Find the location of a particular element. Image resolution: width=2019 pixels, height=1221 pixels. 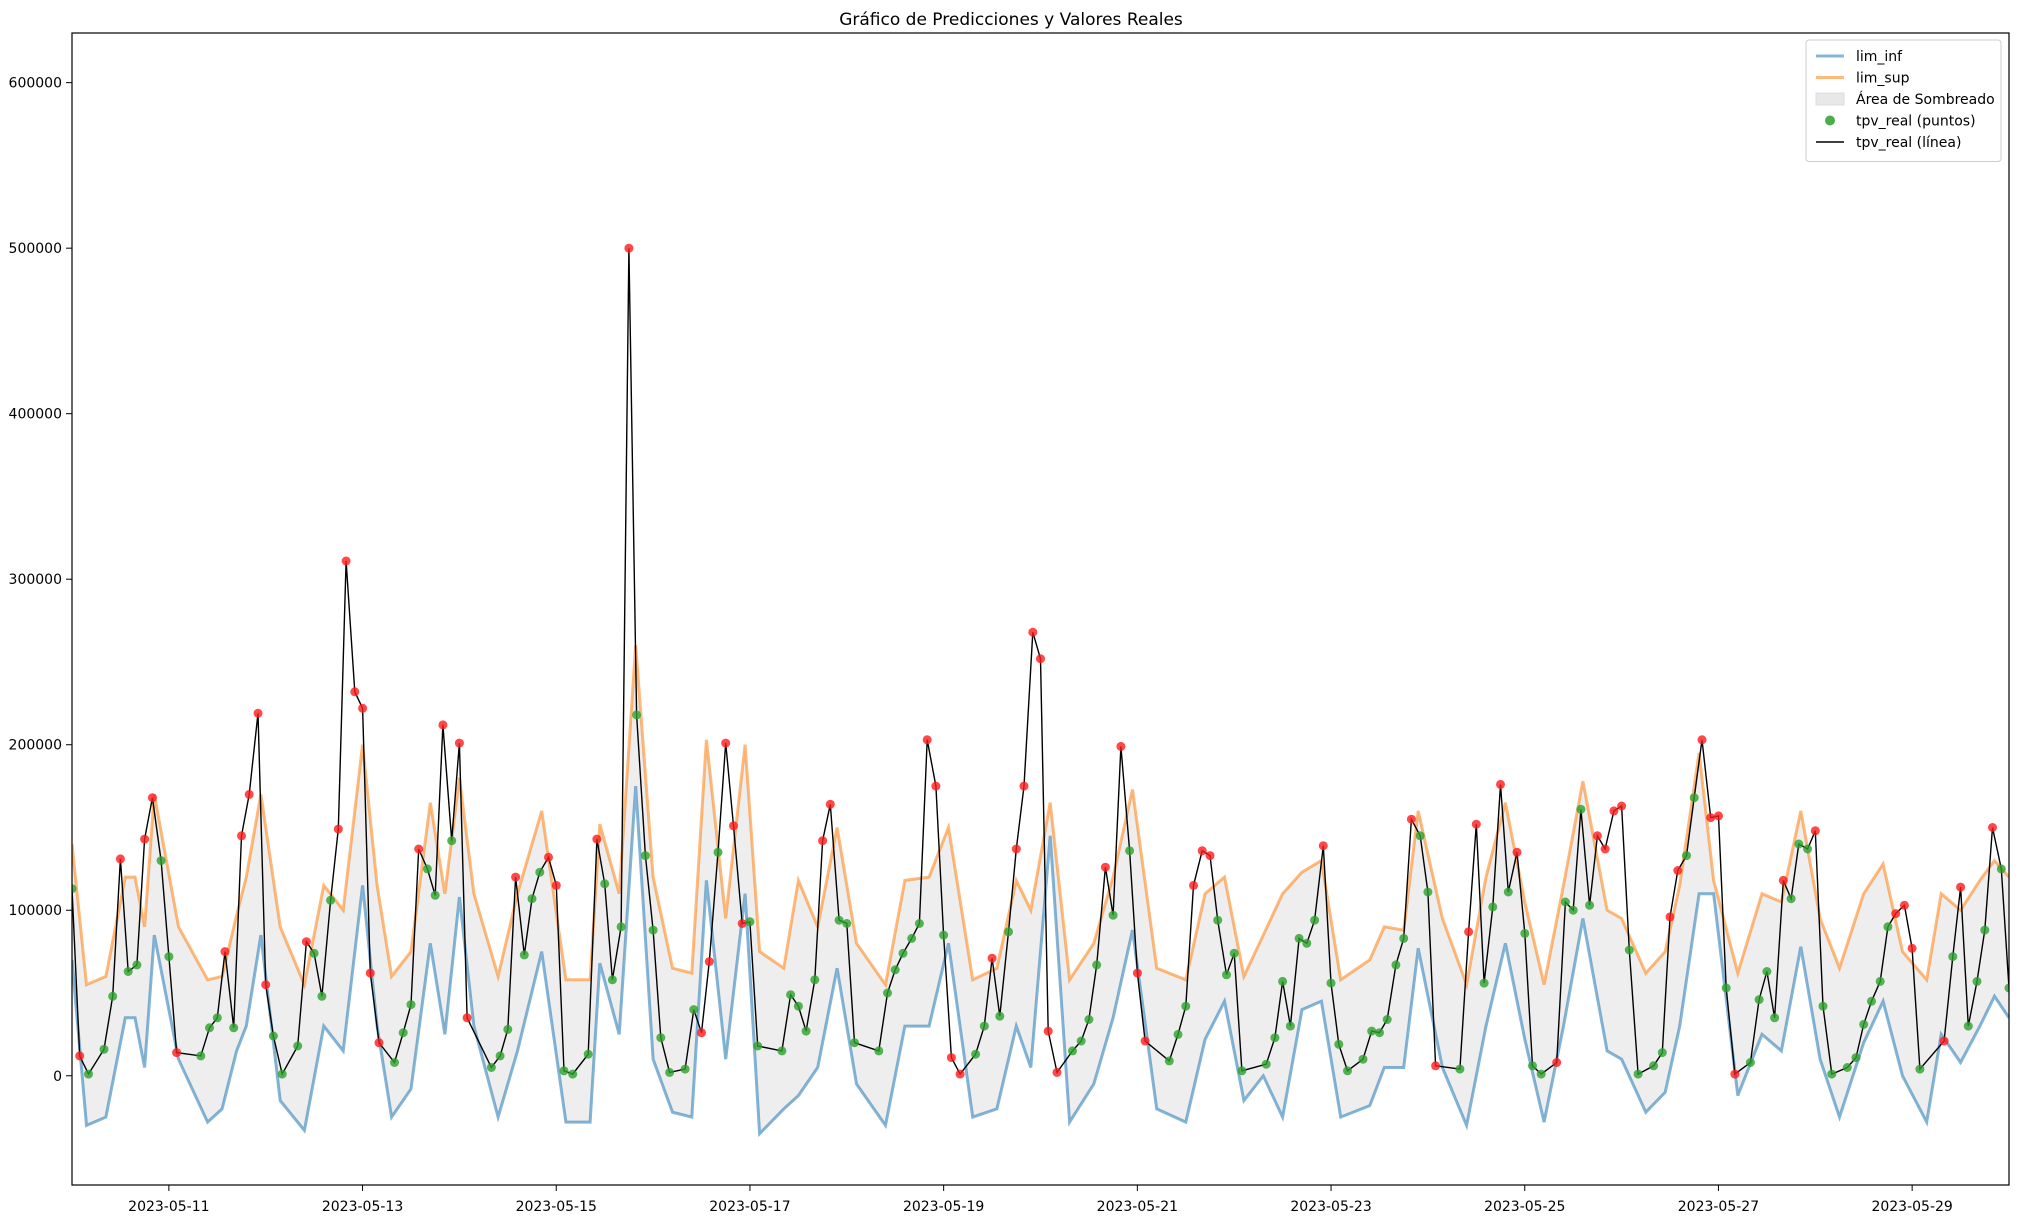

x-tick-label: 2023-05-23 is located at coordinates (1330, 1207).